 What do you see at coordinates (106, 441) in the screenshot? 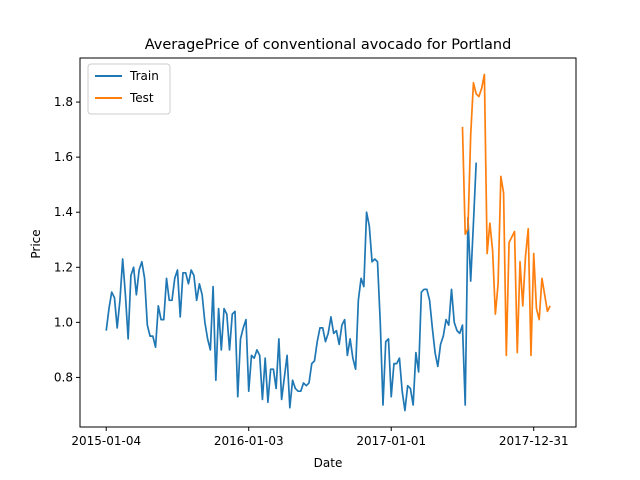
I see `x-tick-label: 2015-01-04` at bounding box center [106, 441].